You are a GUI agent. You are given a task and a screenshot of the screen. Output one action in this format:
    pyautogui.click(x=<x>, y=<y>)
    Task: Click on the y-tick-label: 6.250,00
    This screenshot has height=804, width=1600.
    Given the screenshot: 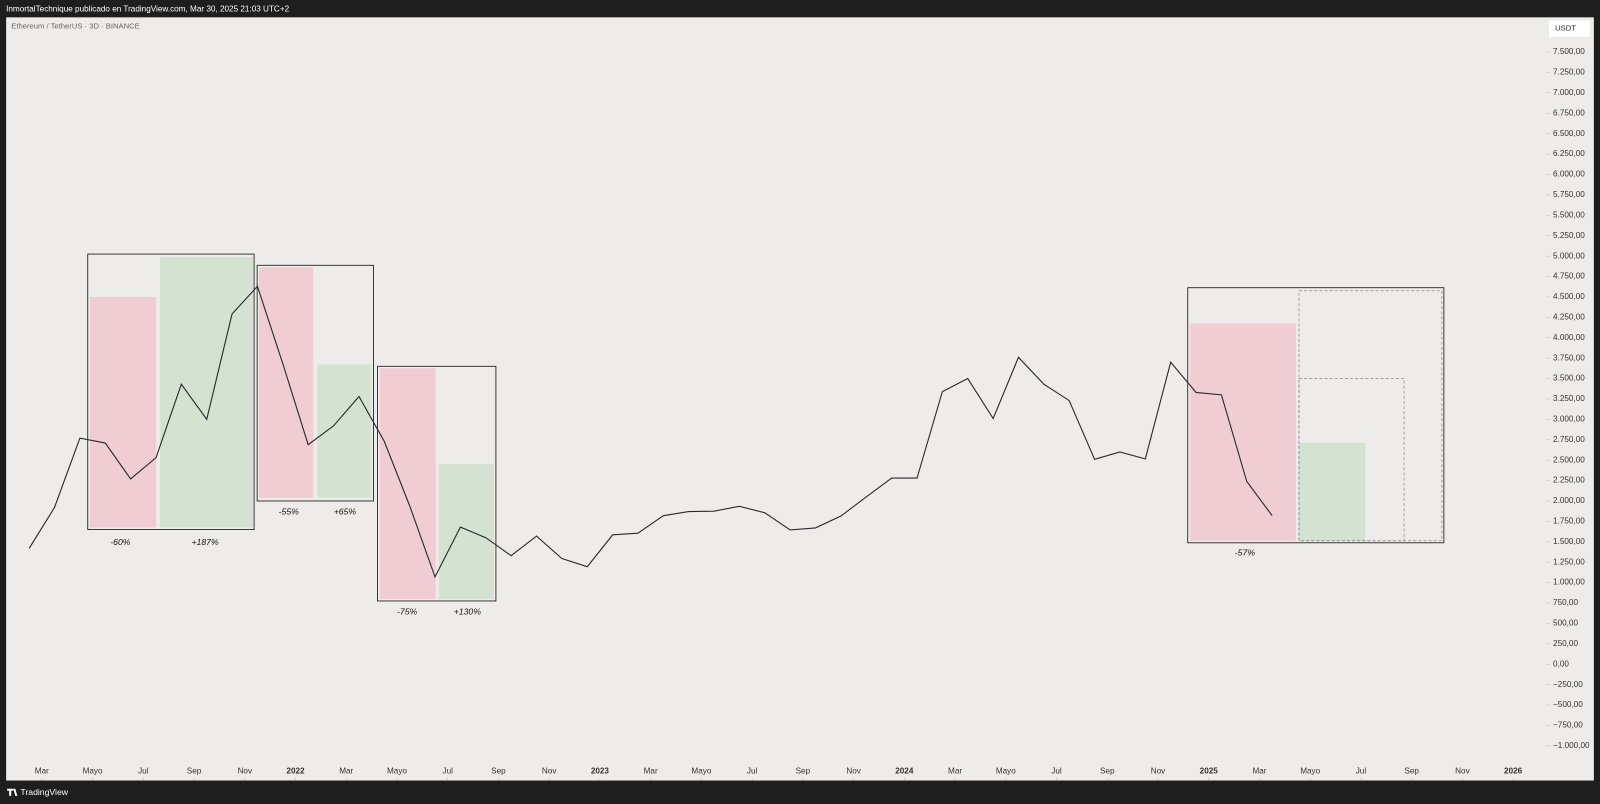 What is the action you would take?
    pyautogui.click(x=1569, y=153)
    